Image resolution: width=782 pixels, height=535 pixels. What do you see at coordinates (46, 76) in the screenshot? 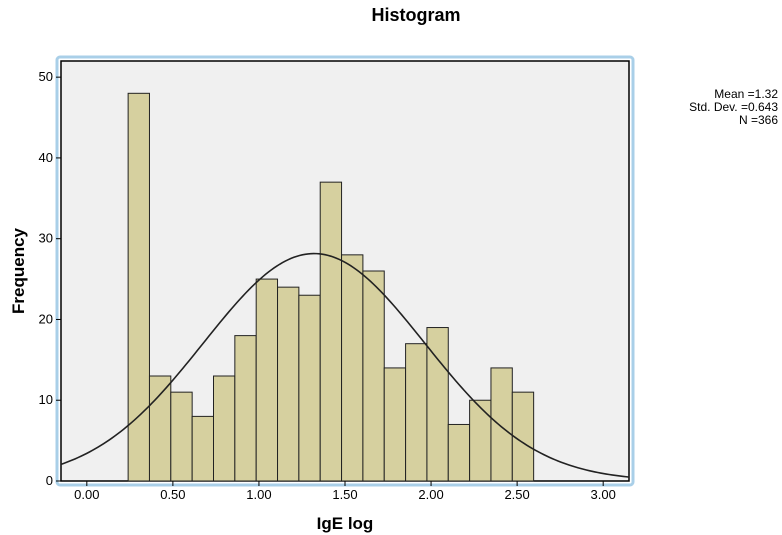
I see `y-tick-label: 50` at bounding box center [46, 76].